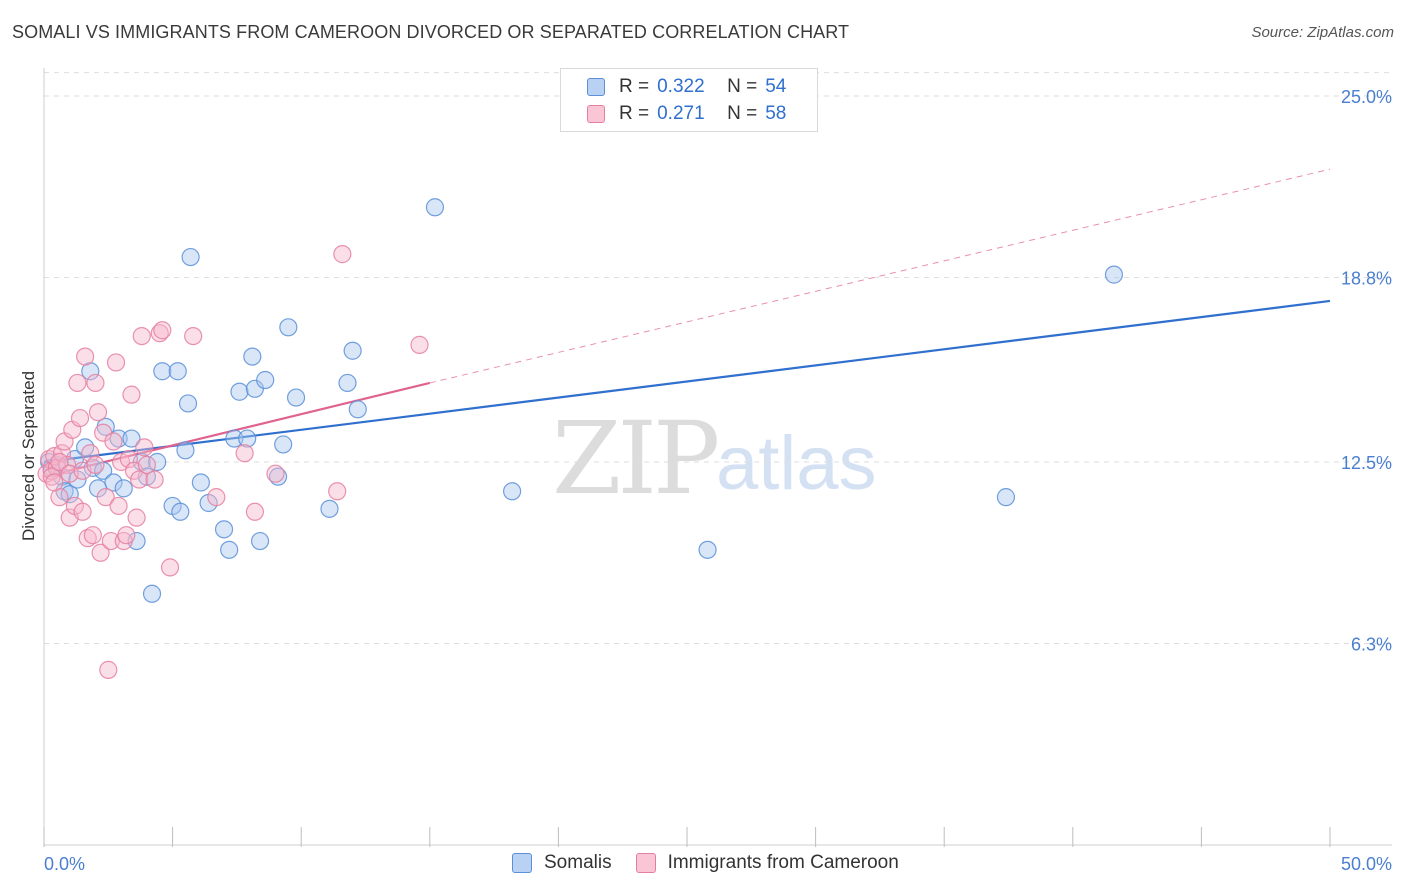 The image size is (1406, 892). What do you see at coordinates (681, 113) in the screenshot?
I see `r-value: 0.271` at bounding box center [681, 113].